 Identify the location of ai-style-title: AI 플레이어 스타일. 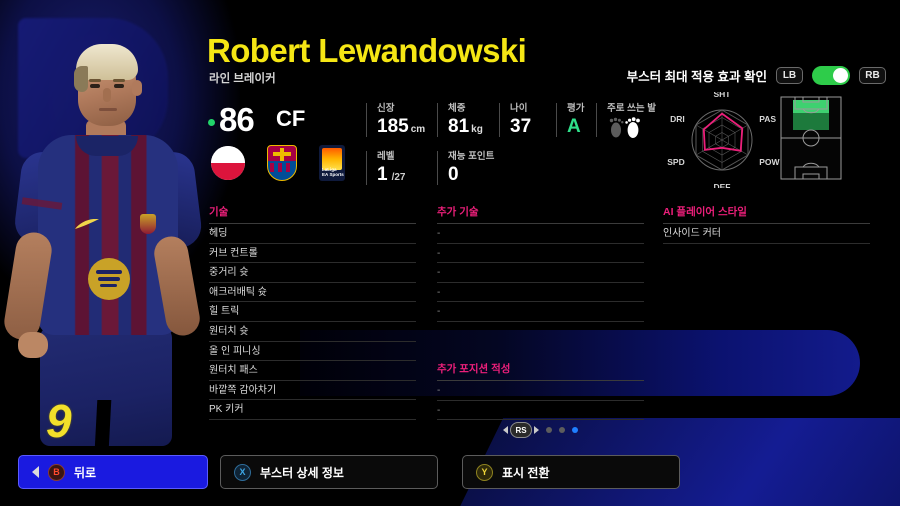
(705, 212).